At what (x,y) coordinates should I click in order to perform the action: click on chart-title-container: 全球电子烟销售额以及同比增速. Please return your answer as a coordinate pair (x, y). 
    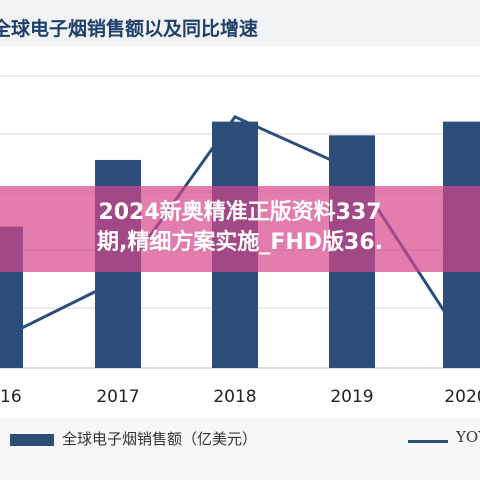
    Looking at the image, I should click on (240, 29).